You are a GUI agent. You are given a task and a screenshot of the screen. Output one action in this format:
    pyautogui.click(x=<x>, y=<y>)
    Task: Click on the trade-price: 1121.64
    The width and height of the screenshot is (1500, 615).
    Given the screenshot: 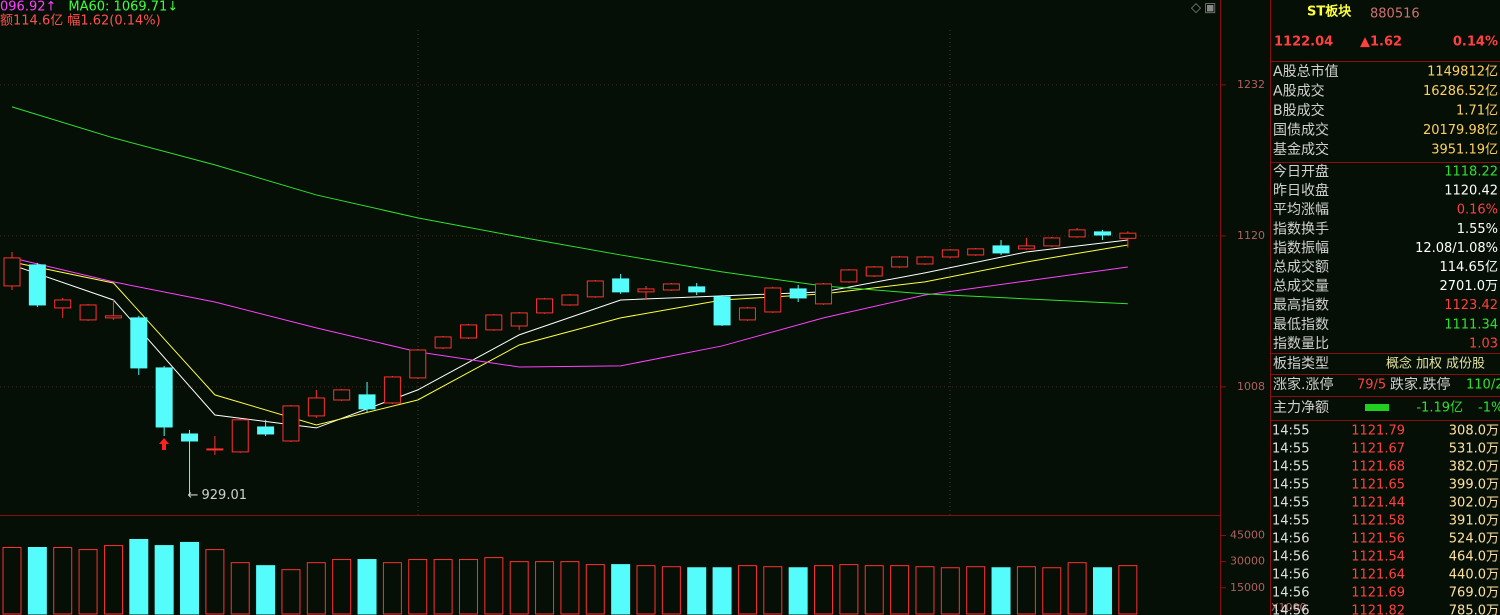 What is the action you would take?
    pyautogui.click(x=1378, y=575)
    